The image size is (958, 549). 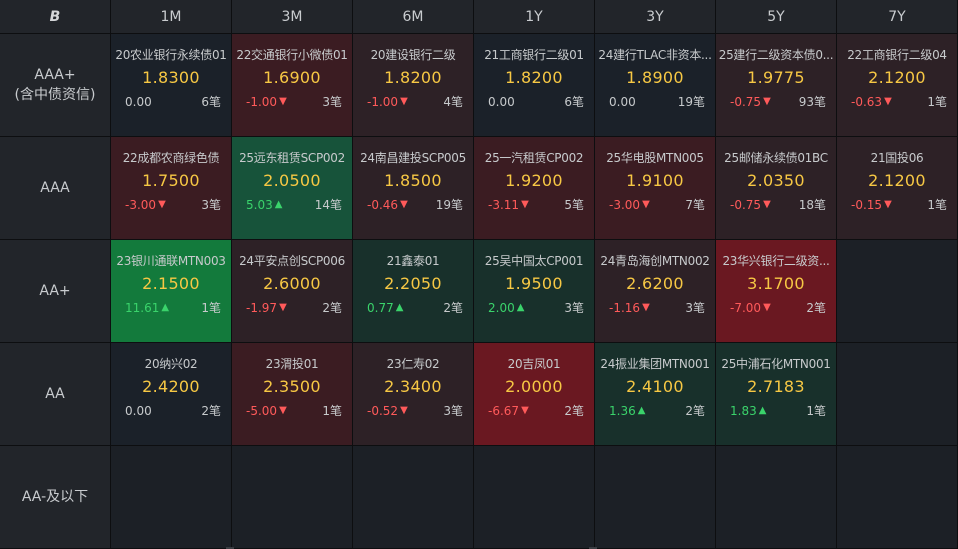 I want to click on bond-cell: 24振业集团MTN001 2.4100 1.36 ▲ 2笔, so click(x=655, y=394).